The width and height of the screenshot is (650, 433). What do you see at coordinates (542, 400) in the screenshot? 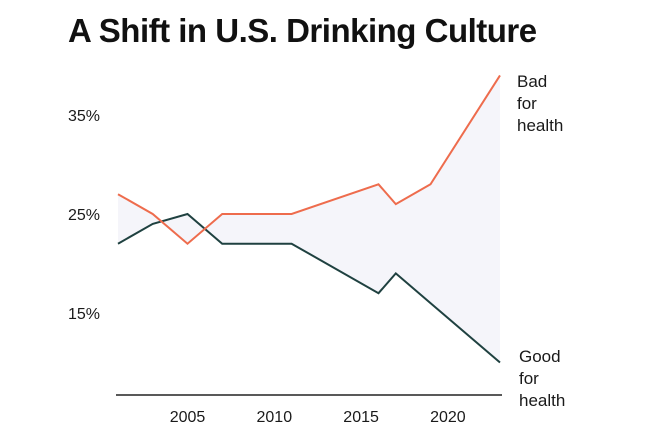
I see `series-label-good-for-health: health` at bounding box center [542, 400].